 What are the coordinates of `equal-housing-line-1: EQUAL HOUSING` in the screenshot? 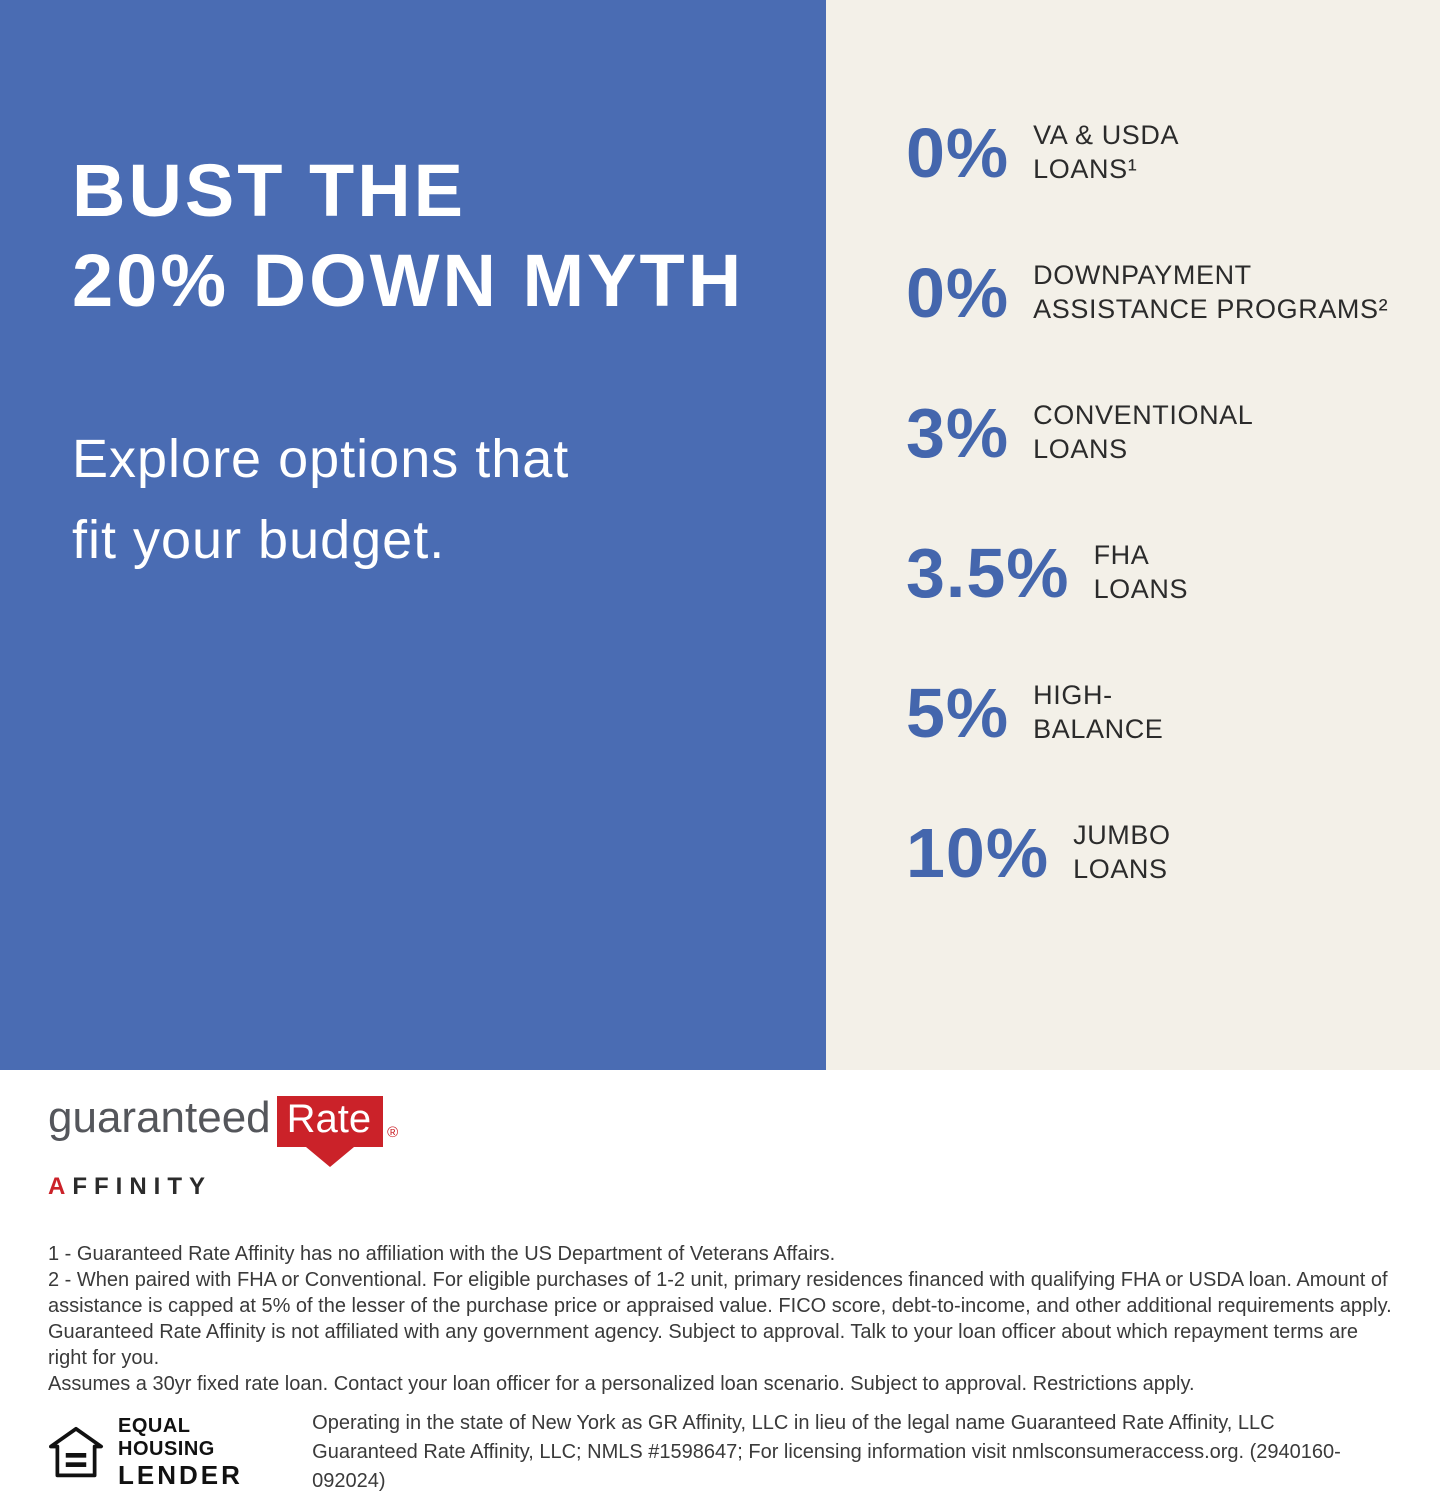 It's located at (166, 1438).